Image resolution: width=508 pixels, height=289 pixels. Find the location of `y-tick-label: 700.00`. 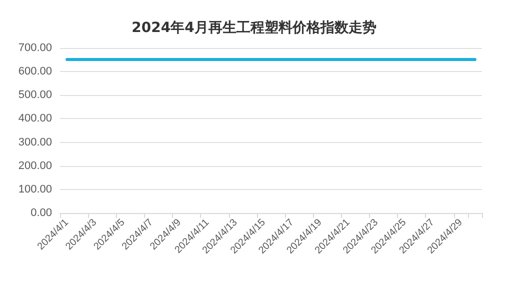

y-tick-label: 700.00 is located at coordinates (35, 48).